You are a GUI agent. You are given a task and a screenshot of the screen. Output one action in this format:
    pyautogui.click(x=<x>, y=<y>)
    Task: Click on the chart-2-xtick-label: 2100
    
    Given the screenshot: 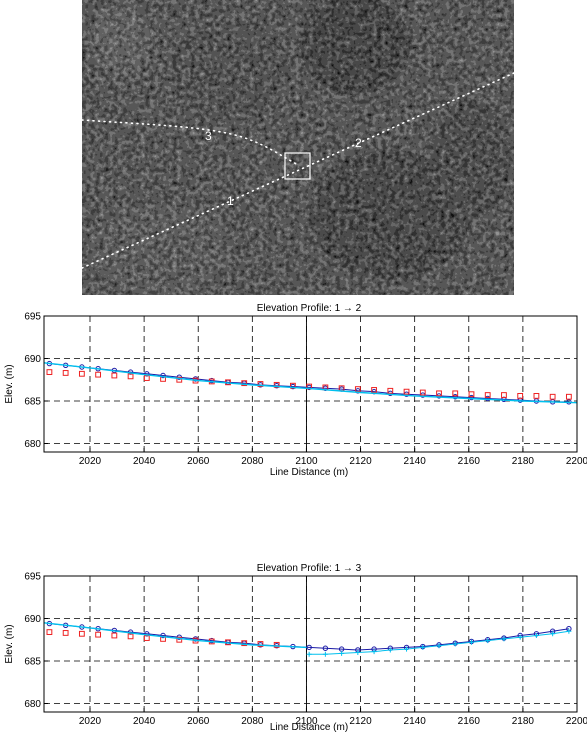 What is the action you would take?
    pyautogui.click(x=306, y=721)
    